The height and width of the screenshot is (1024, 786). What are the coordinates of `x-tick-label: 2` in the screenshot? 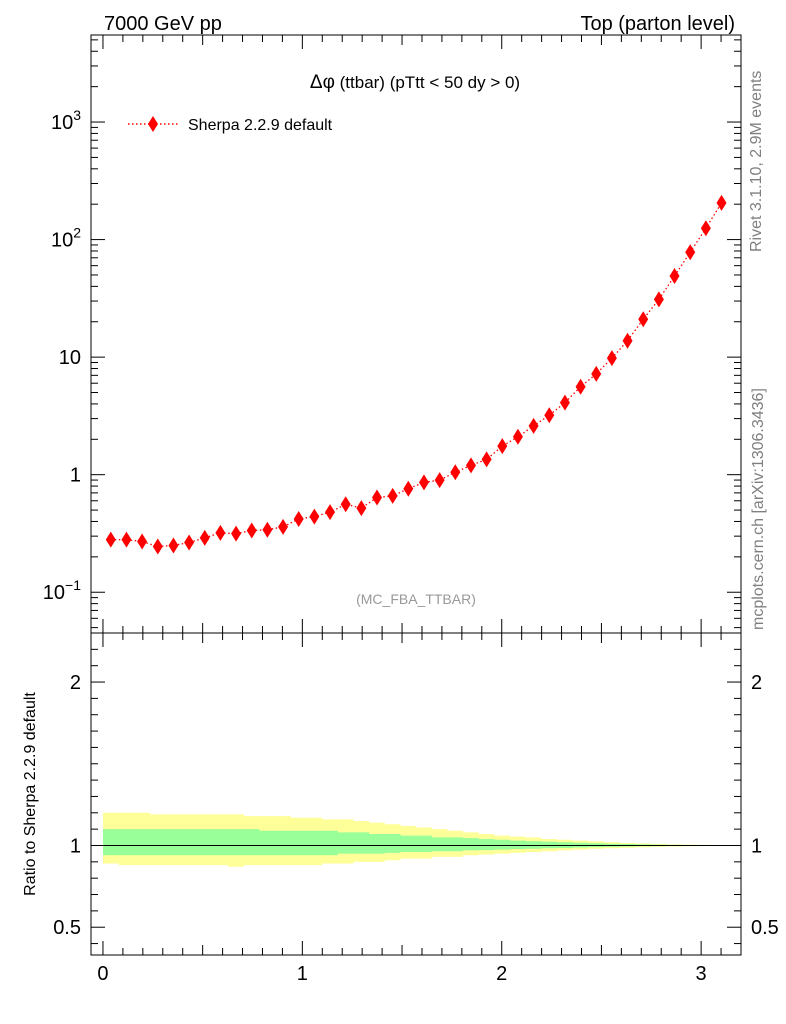 It's located at (501, 974).